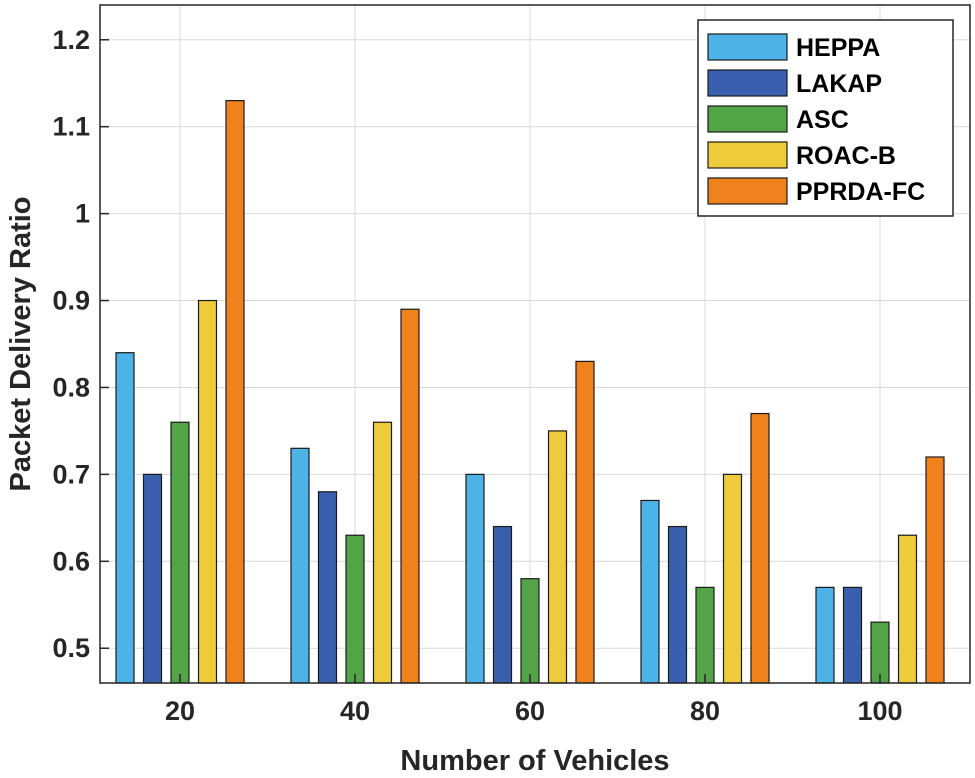 This screenshot has height=778, width=975. I want to click on y-tick-label: 0.7, so click(71, 474).